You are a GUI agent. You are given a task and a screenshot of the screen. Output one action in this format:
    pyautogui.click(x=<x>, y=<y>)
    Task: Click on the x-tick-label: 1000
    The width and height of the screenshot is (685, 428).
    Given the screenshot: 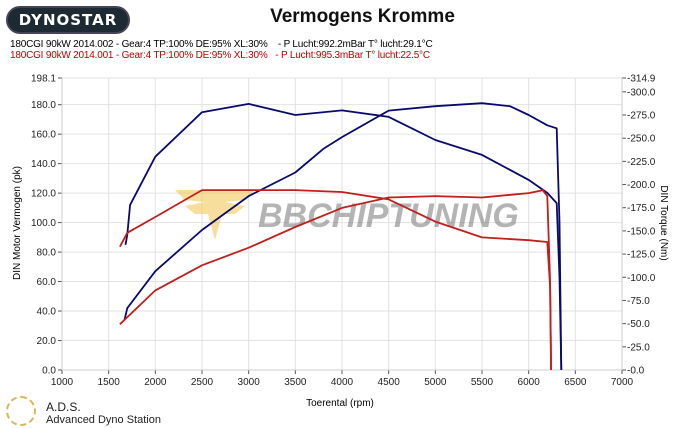 What is the action you would take?
    pyautogui.click(x=62, y=382)
    